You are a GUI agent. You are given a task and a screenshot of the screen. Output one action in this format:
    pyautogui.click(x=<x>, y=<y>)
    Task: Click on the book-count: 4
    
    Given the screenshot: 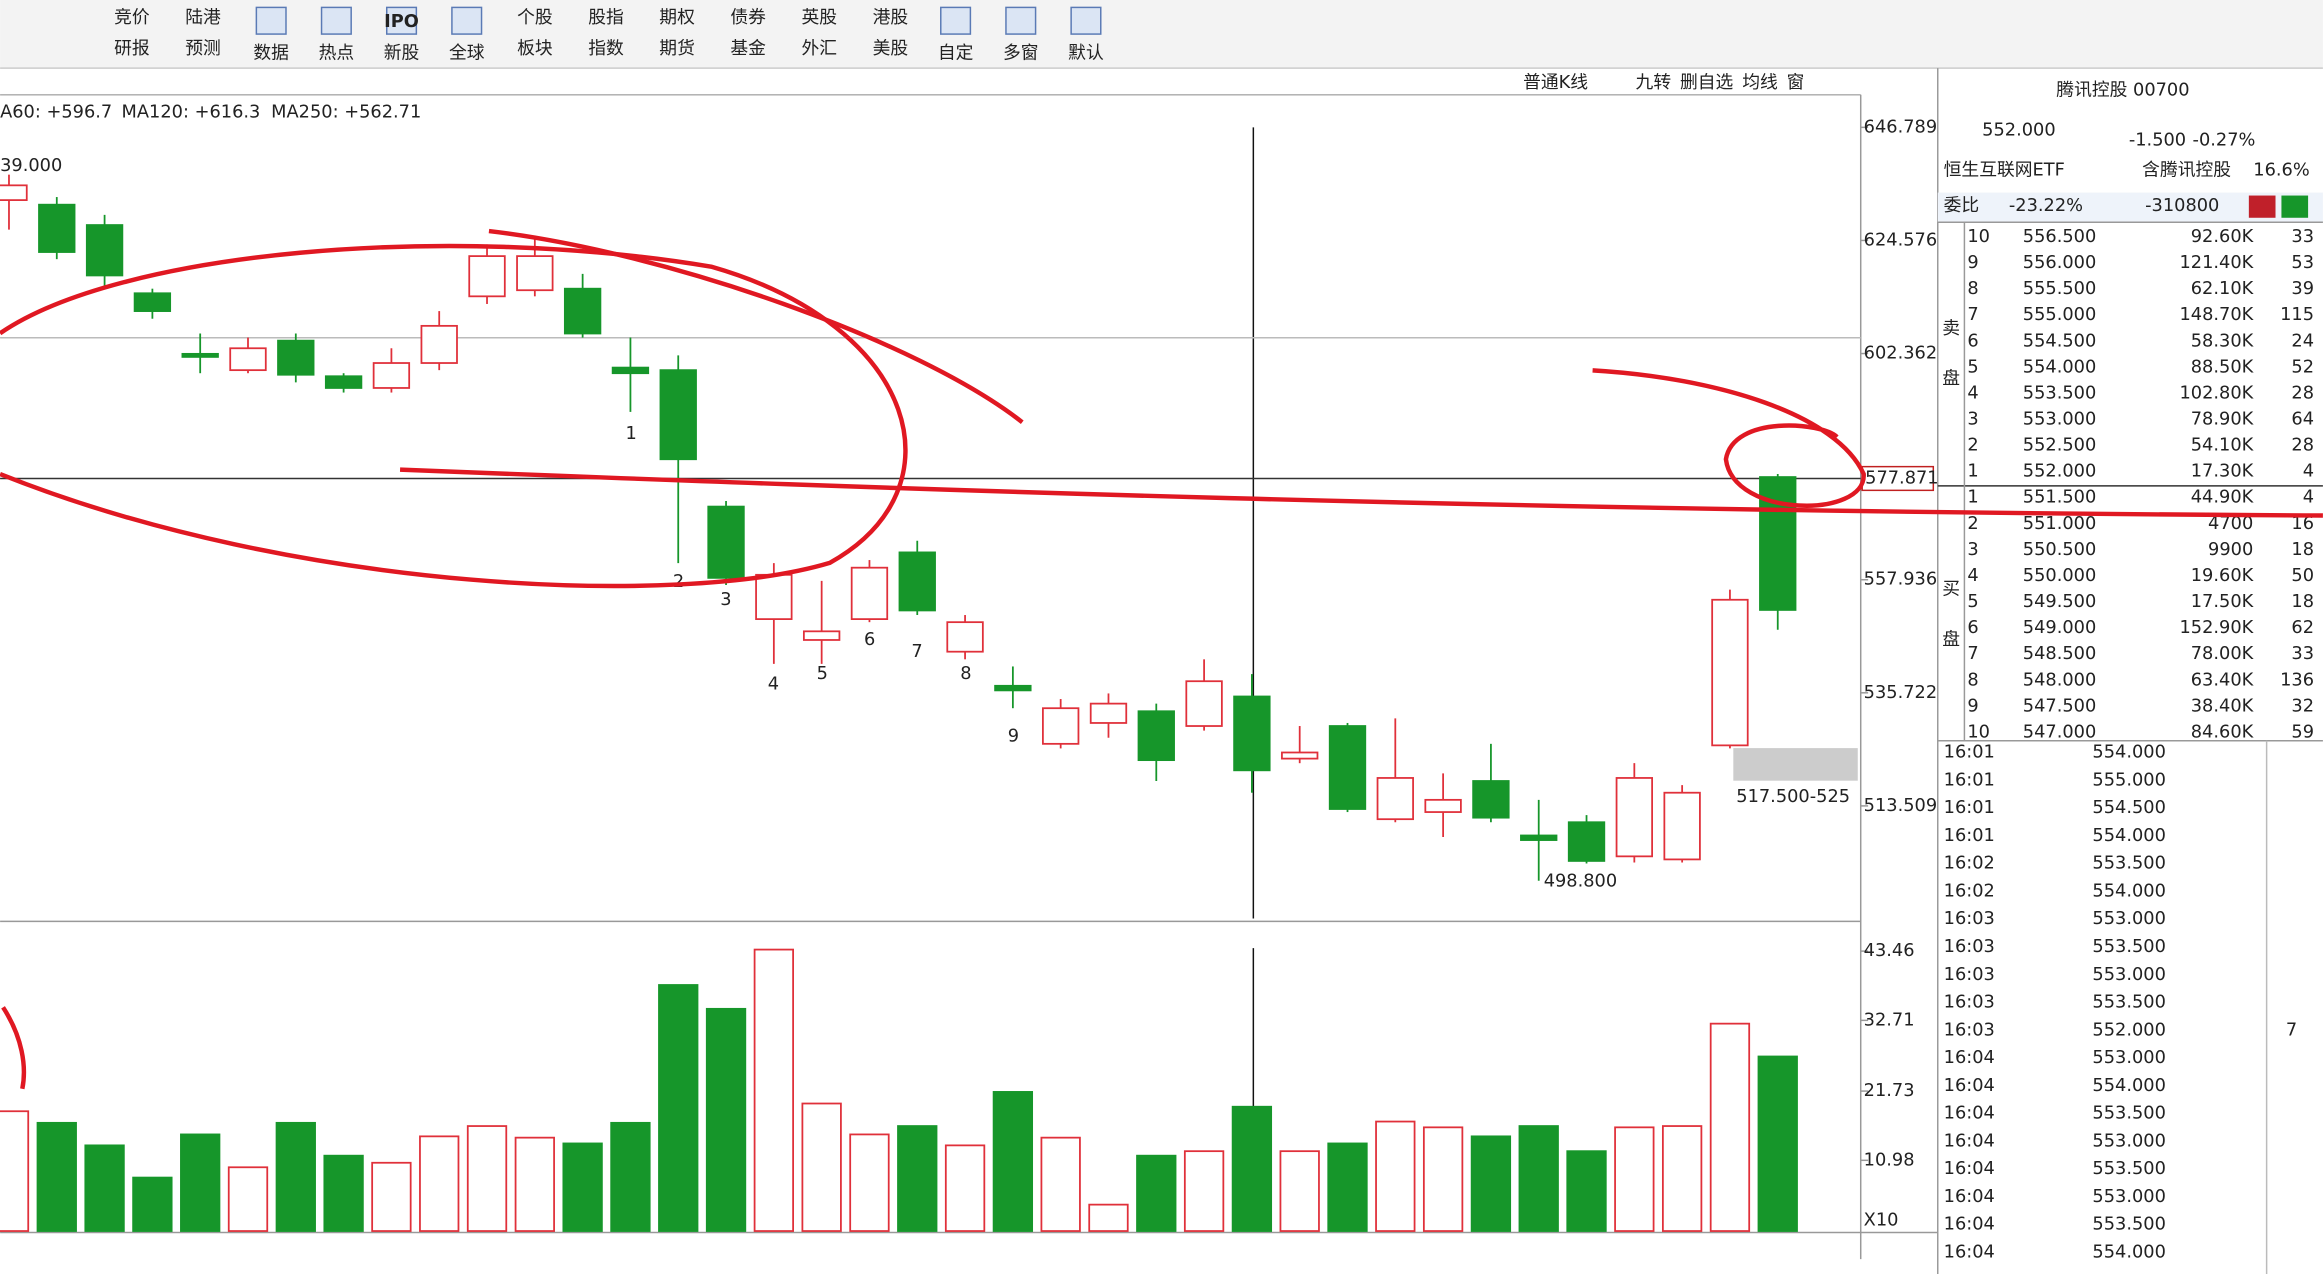 What is the action you would take?
    pyautogui.click(x=2308, y=472)
    